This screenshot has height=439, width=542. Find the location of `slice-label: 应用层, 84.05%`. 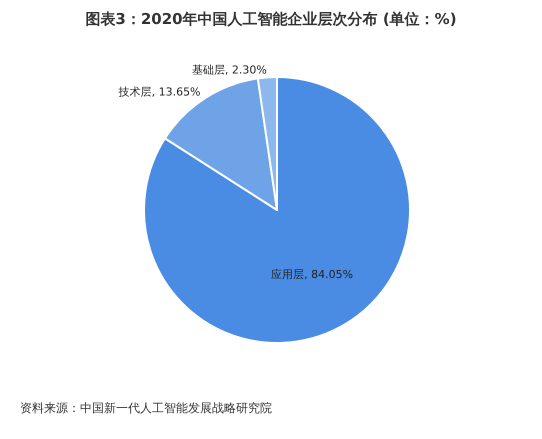

slice-label: 应用层, 84.05% is located at coordinates (312, 275).